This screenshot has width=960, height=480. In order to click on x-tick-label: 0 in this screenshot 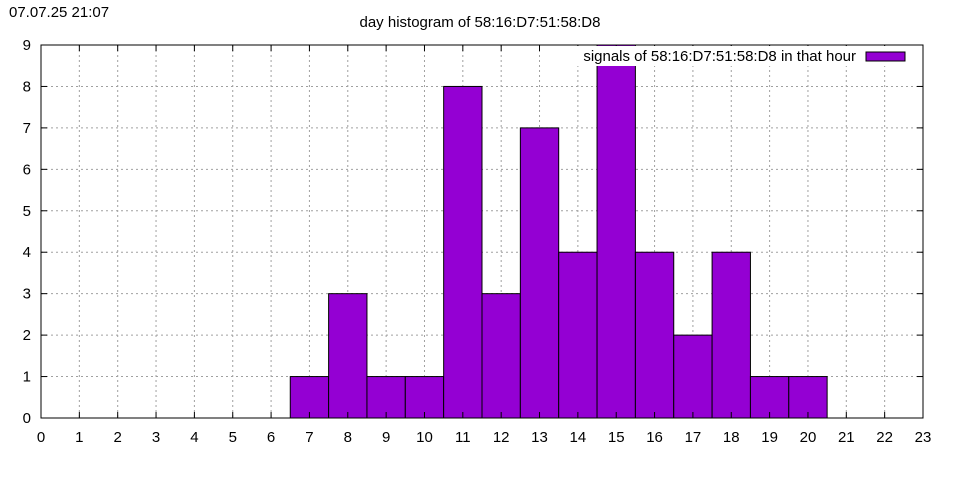, I will do `click(41, 437)`.